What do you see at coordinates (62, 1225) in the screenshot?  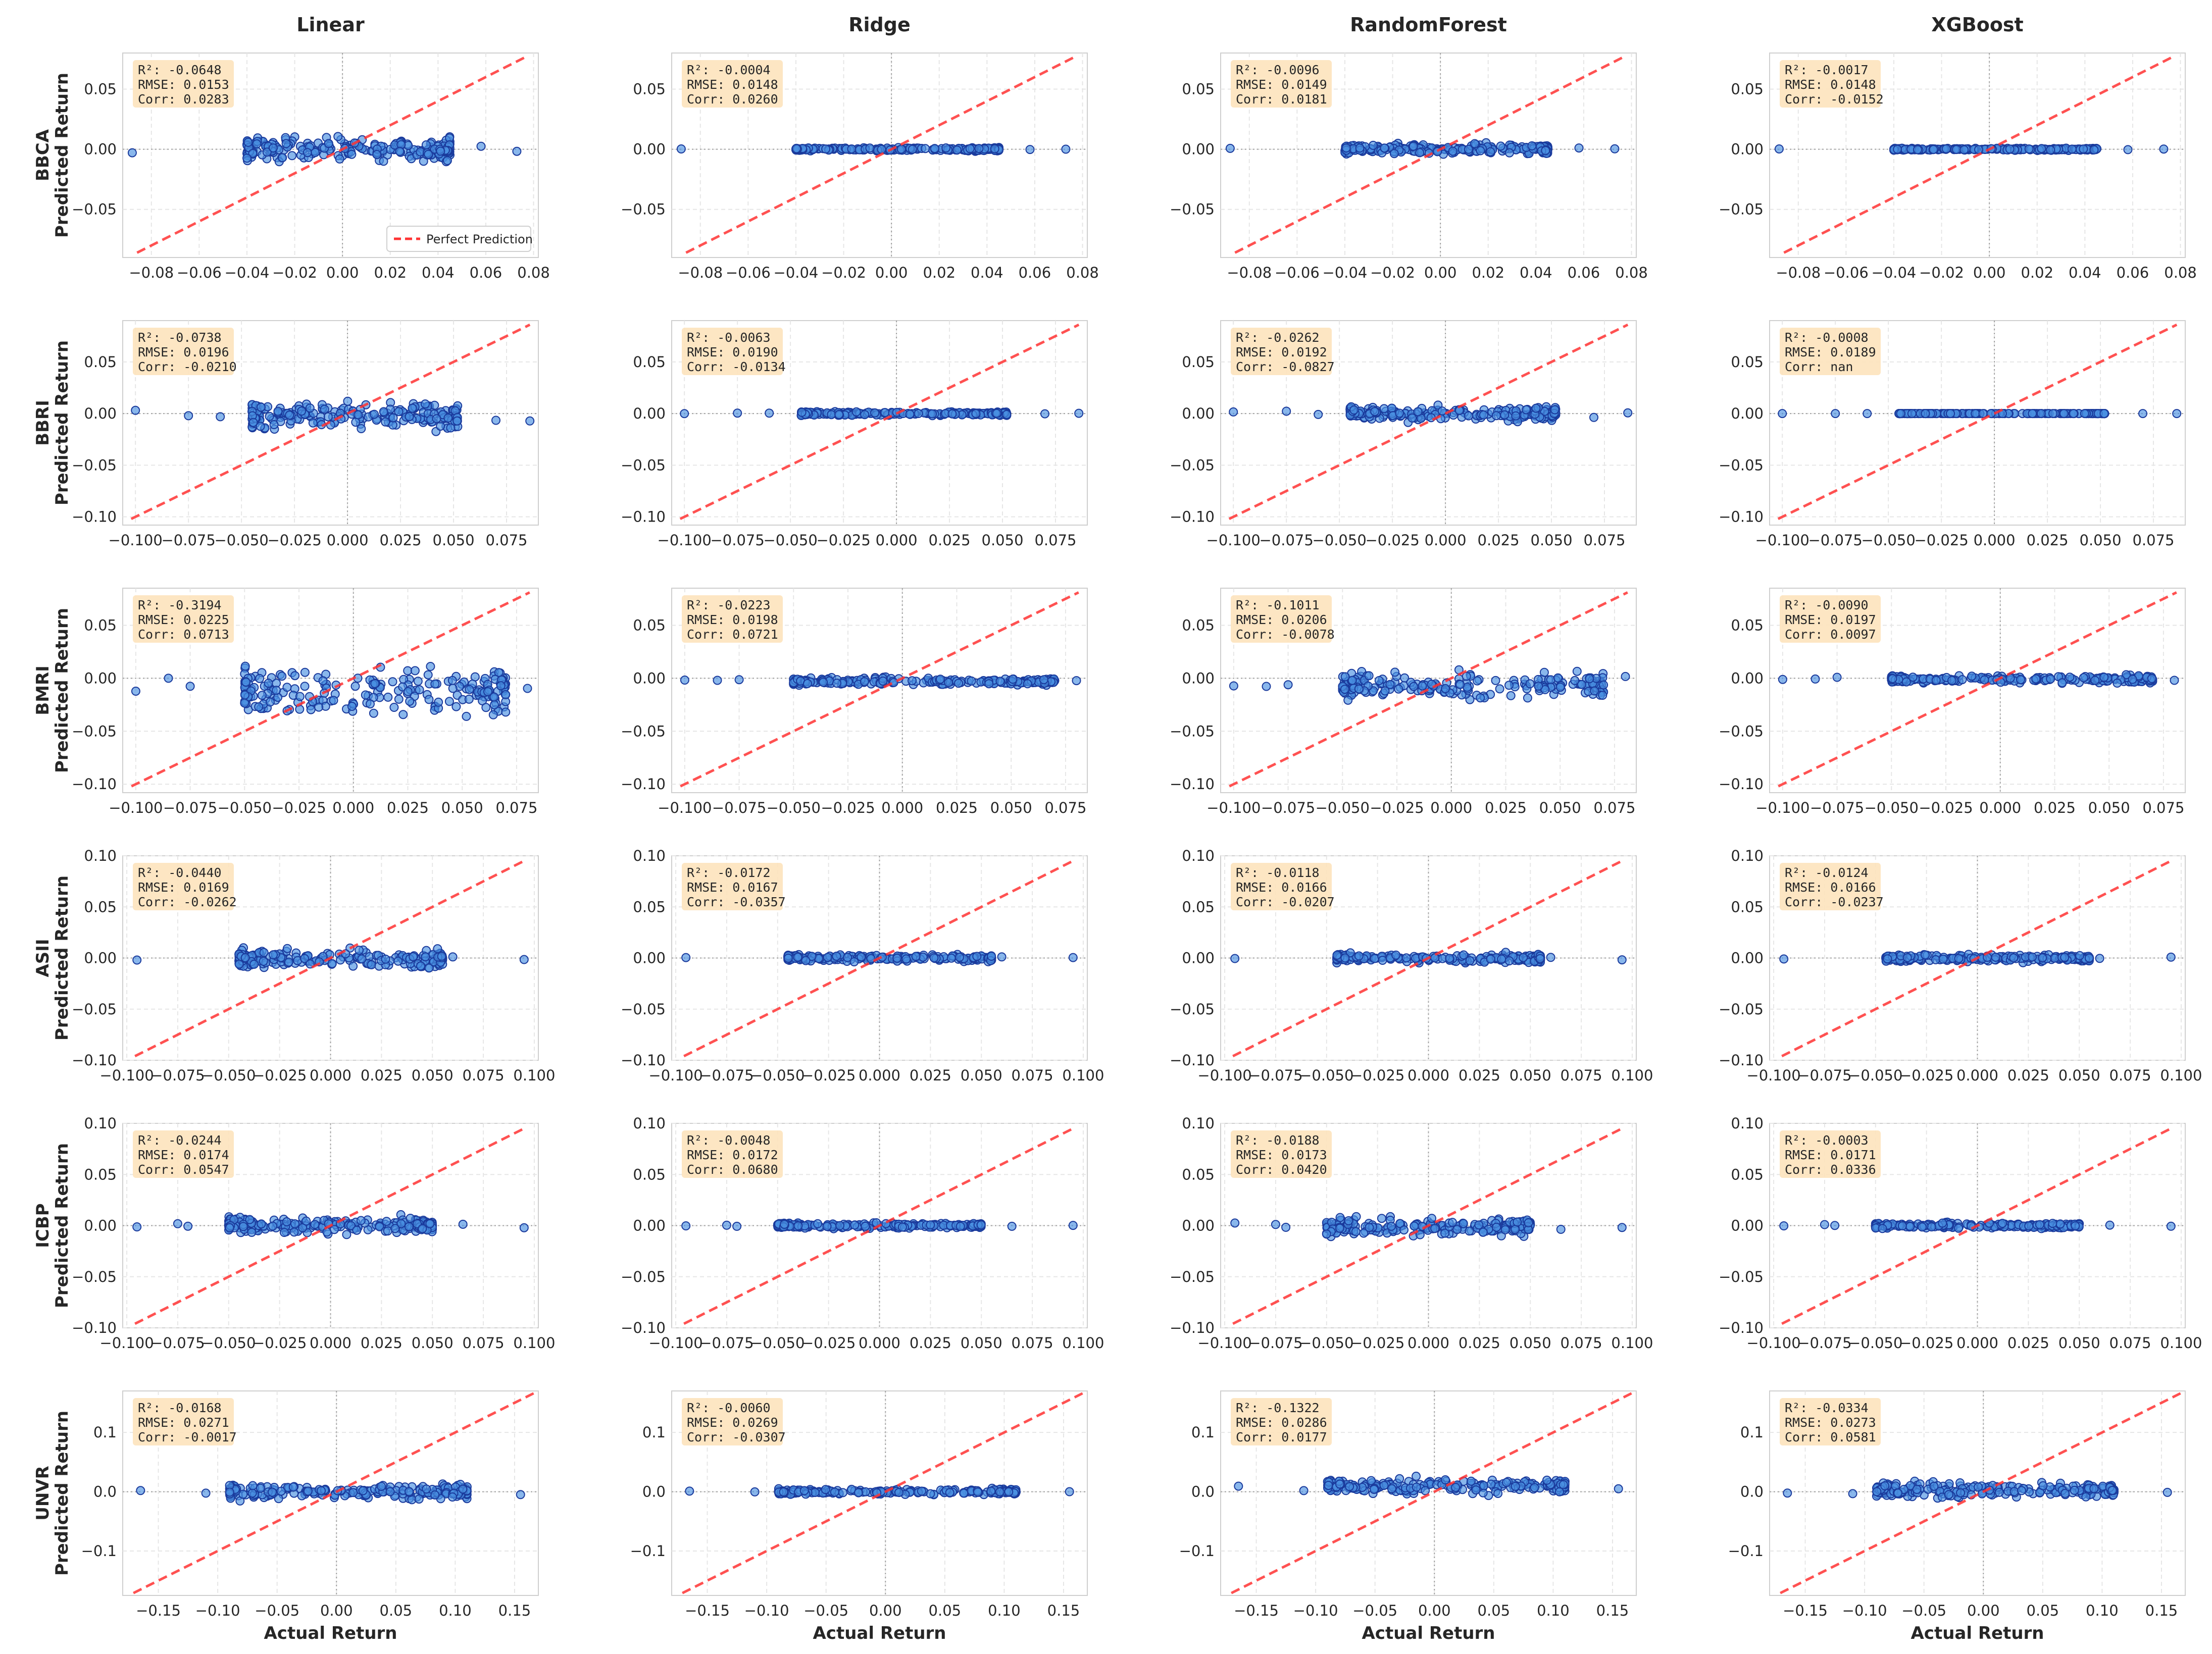 I see `y-axis-label: Predicted Return` at bounding box center [62, 1225].